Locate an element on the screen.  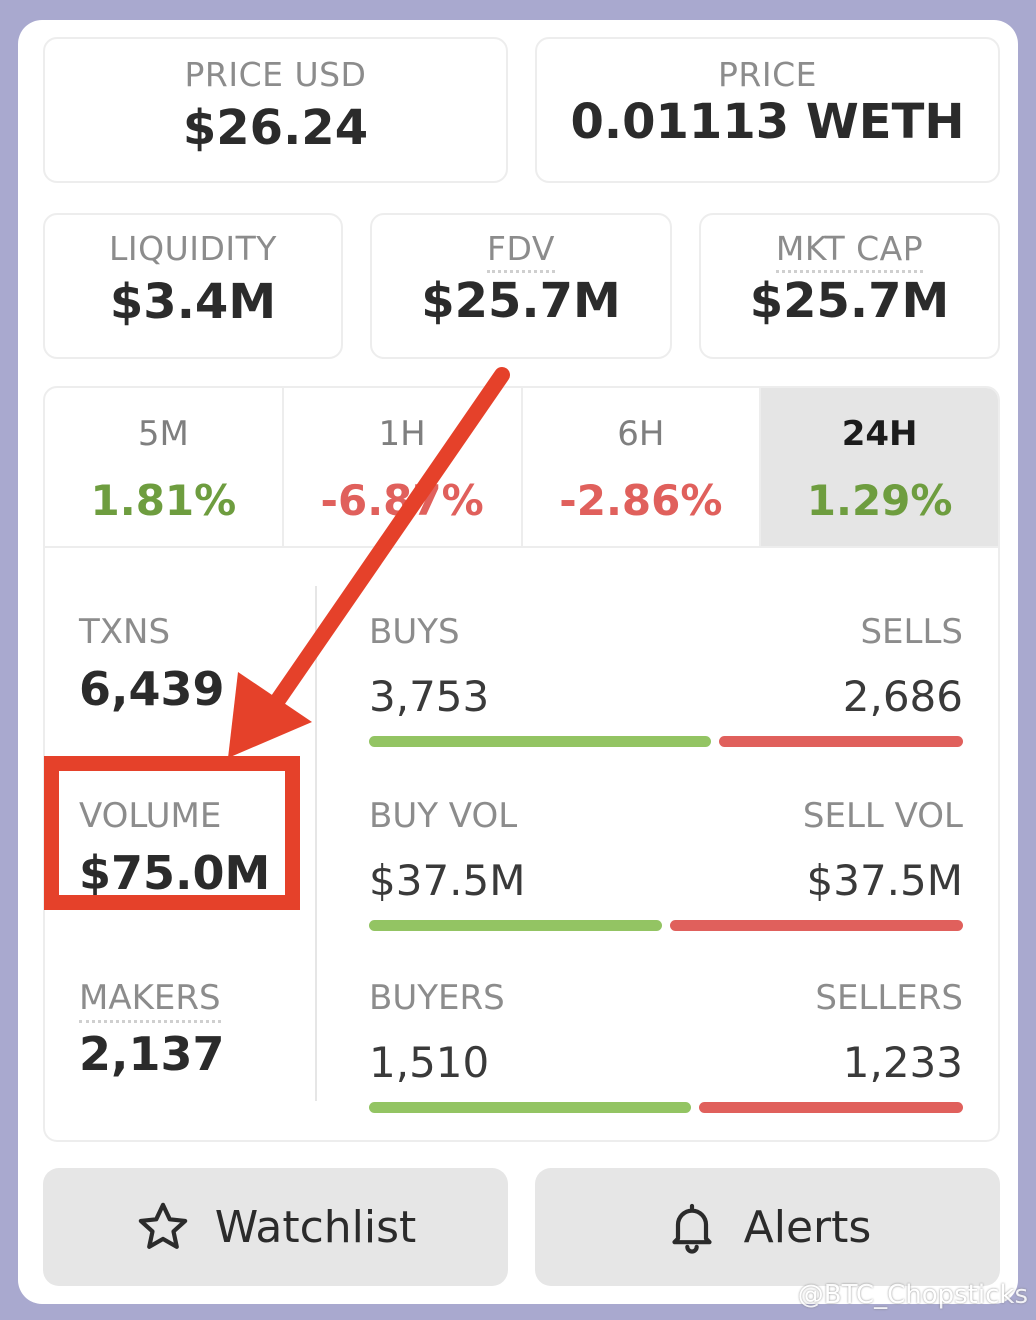
tab-1h-change: -6.87% is located at coordinates (402, 500).